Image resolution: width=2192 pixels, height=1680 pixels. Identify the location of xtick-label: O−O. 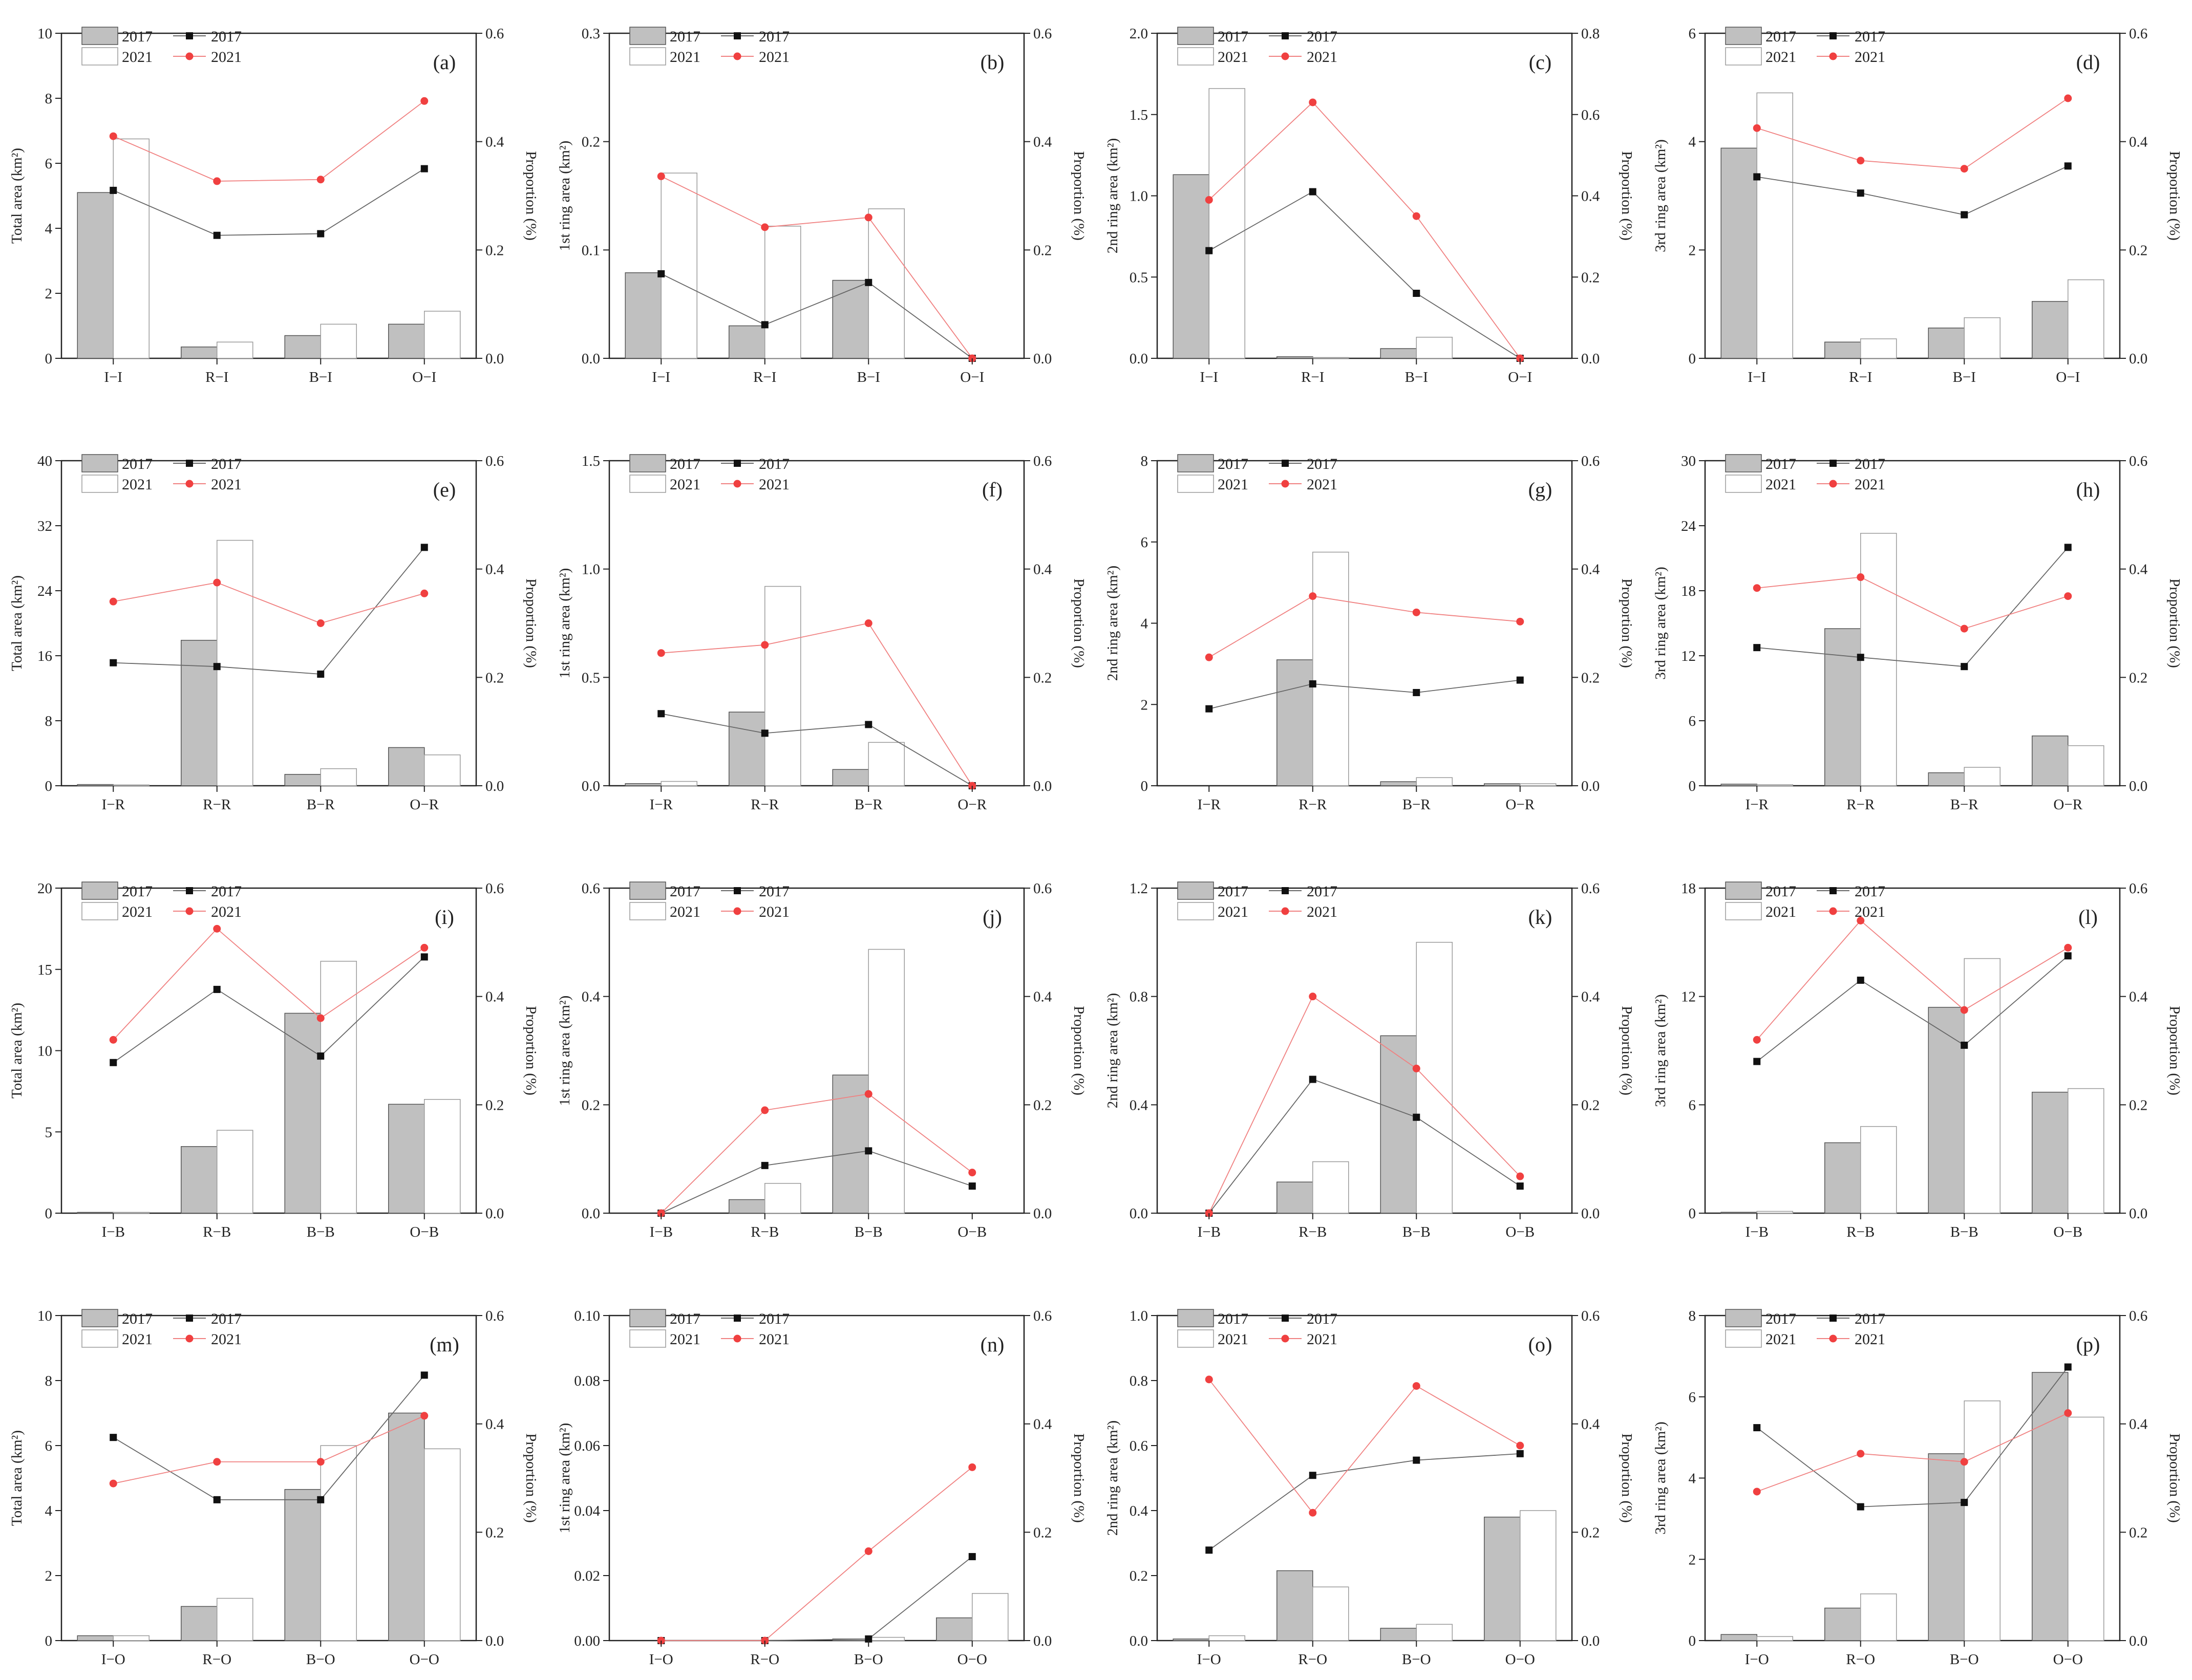
(2068, 1659).